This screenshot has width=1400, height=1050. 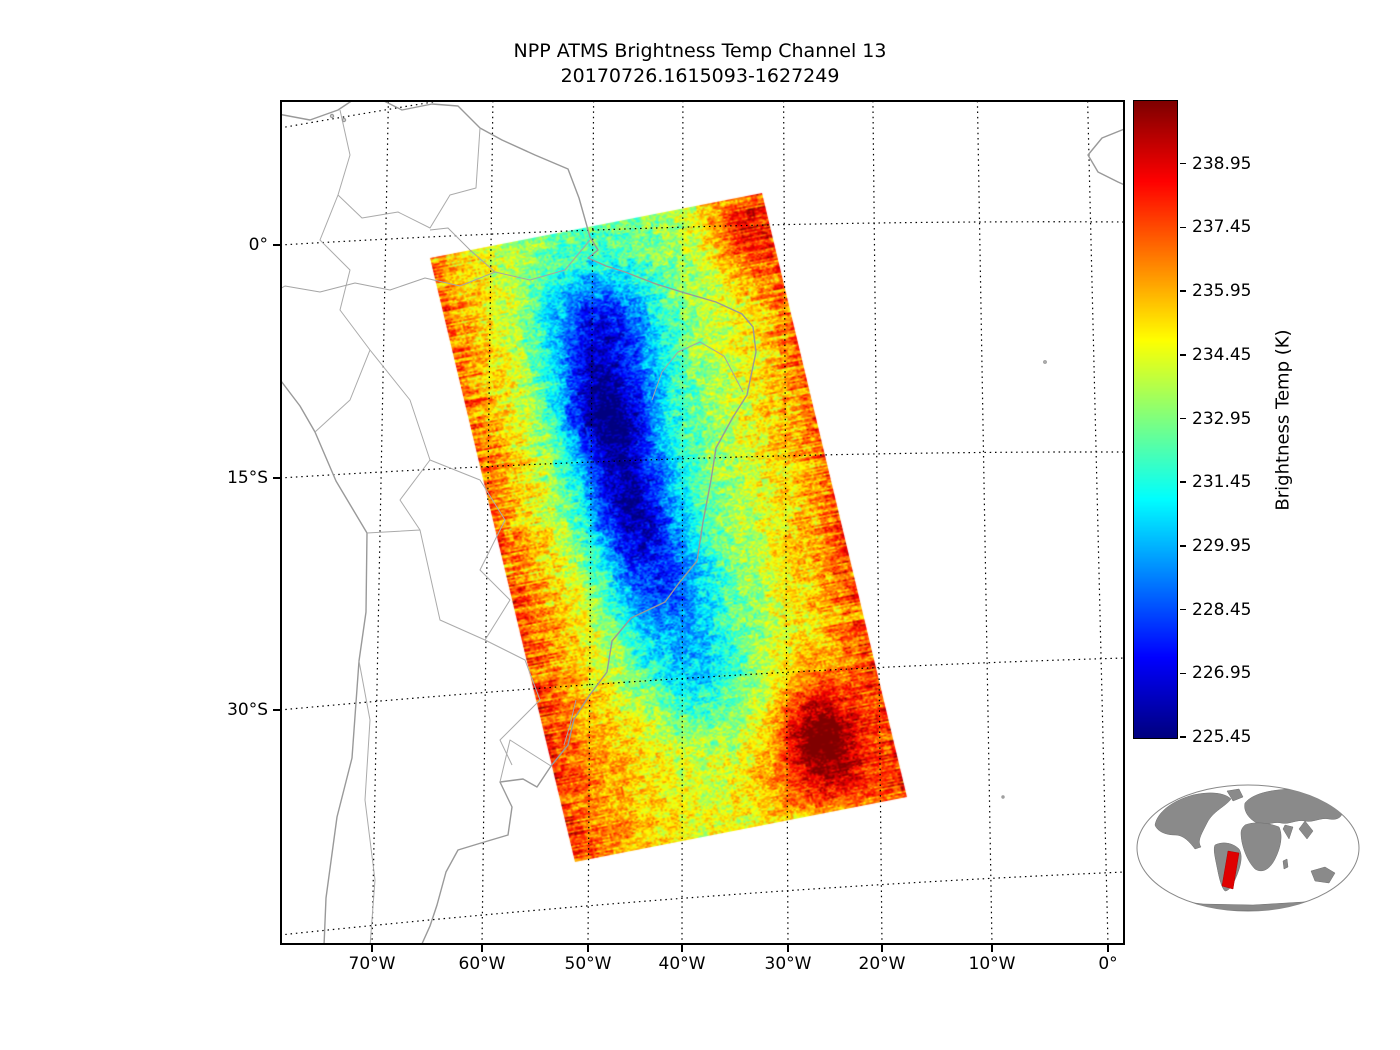 I want to click on x-tick-label: 50°W, so click(x=588, y=964).